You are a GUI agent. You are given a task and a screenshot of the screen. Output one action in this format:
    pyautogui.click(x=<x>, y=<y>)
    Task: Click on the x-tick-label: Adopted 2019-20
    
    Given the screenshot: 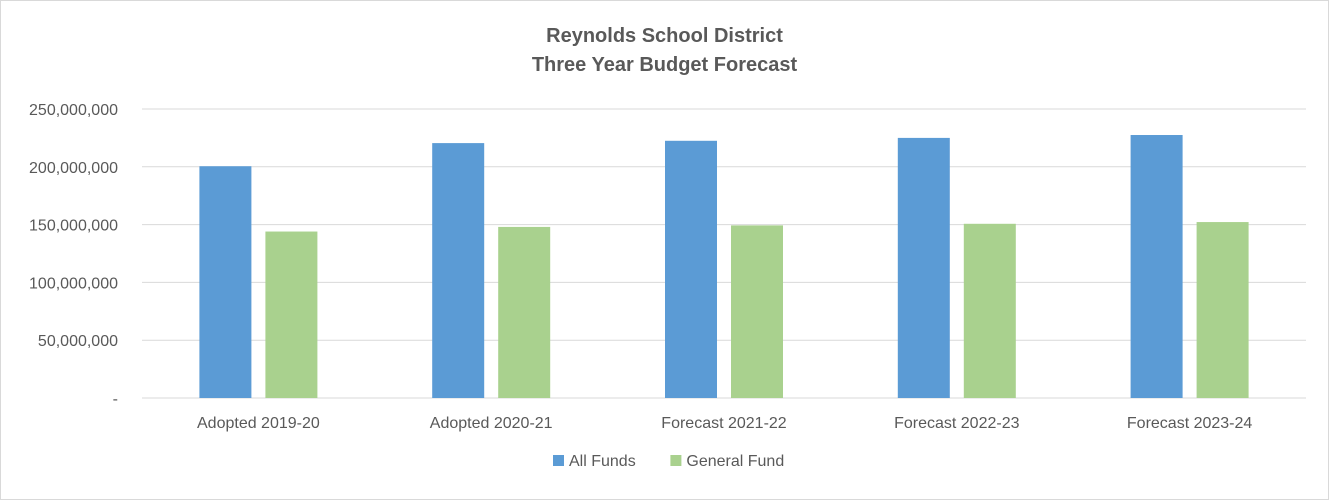 What is the action you would take?
    pyautogui.click(x=258, y=423)
    